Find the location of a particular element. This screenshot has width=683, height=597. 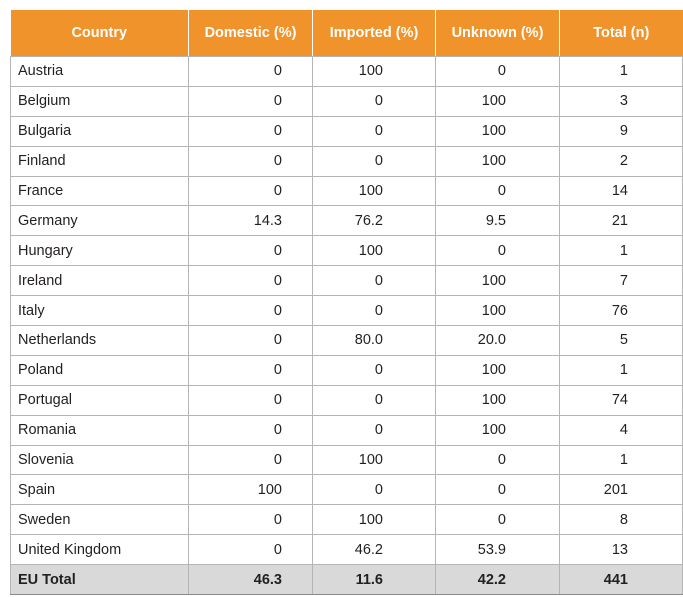

column-header-unknown: Unknown (%) is located at coordinates (497, 33).